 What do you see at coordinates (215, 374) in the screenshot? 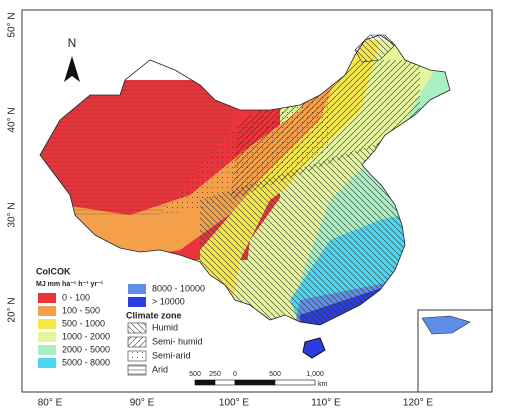
I see `scale-label: 250` at bounding box center [215, 374].